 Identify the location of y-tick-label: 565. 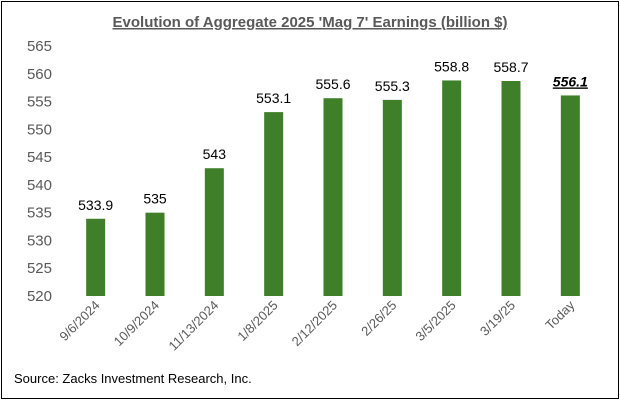
(39, 46).